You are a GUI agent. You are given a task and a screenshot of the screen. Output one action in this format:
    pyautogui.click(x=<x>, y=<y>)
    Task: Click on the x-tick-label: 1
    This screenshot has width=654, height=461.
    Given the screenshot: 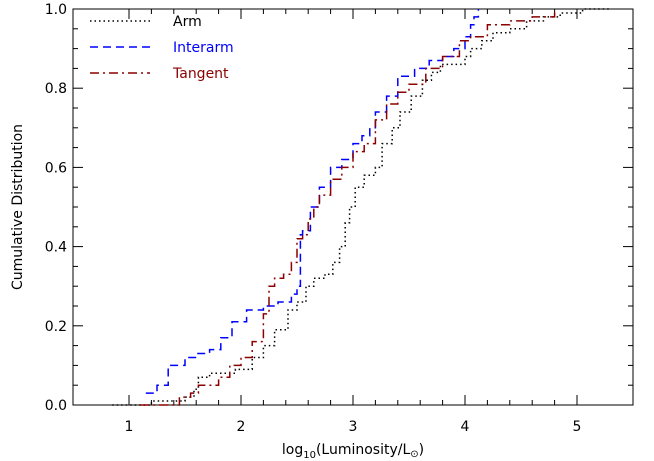 What is the action you would take?
    pyautogui.click(x=129, y=427)
    